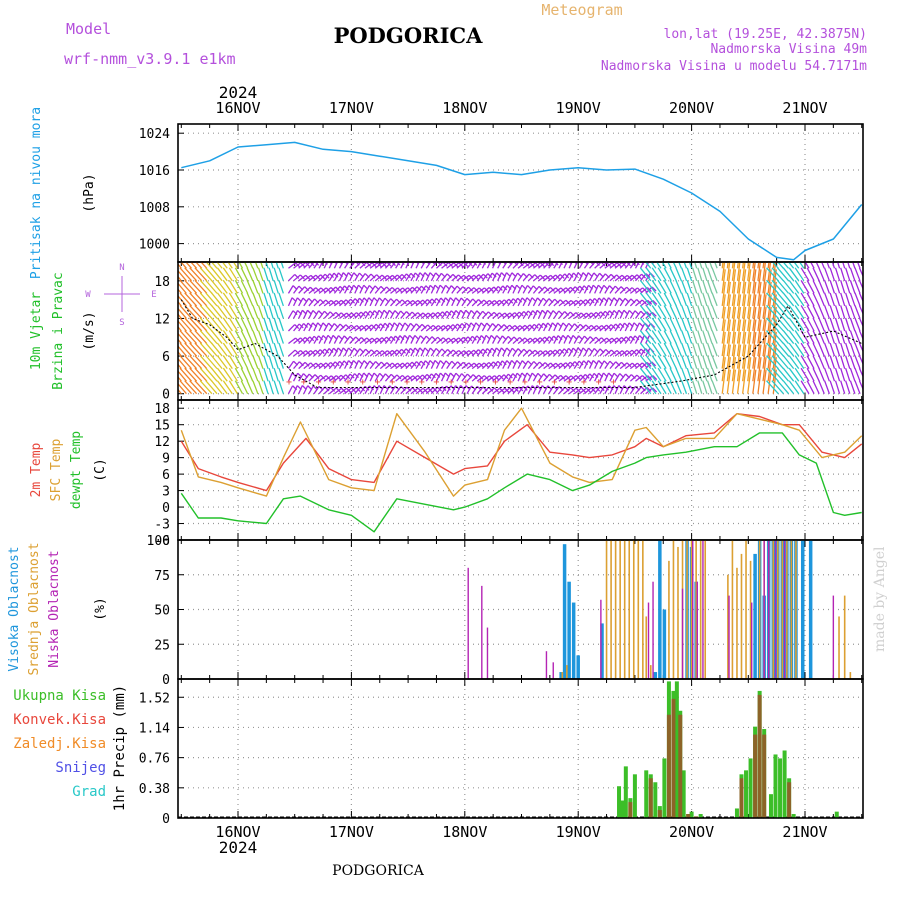 The height and width of the screenshot is (900, 900). Describe the element at coordinates (796, 609) in the screenshot. I see `cloud-mid-bar` at that location.